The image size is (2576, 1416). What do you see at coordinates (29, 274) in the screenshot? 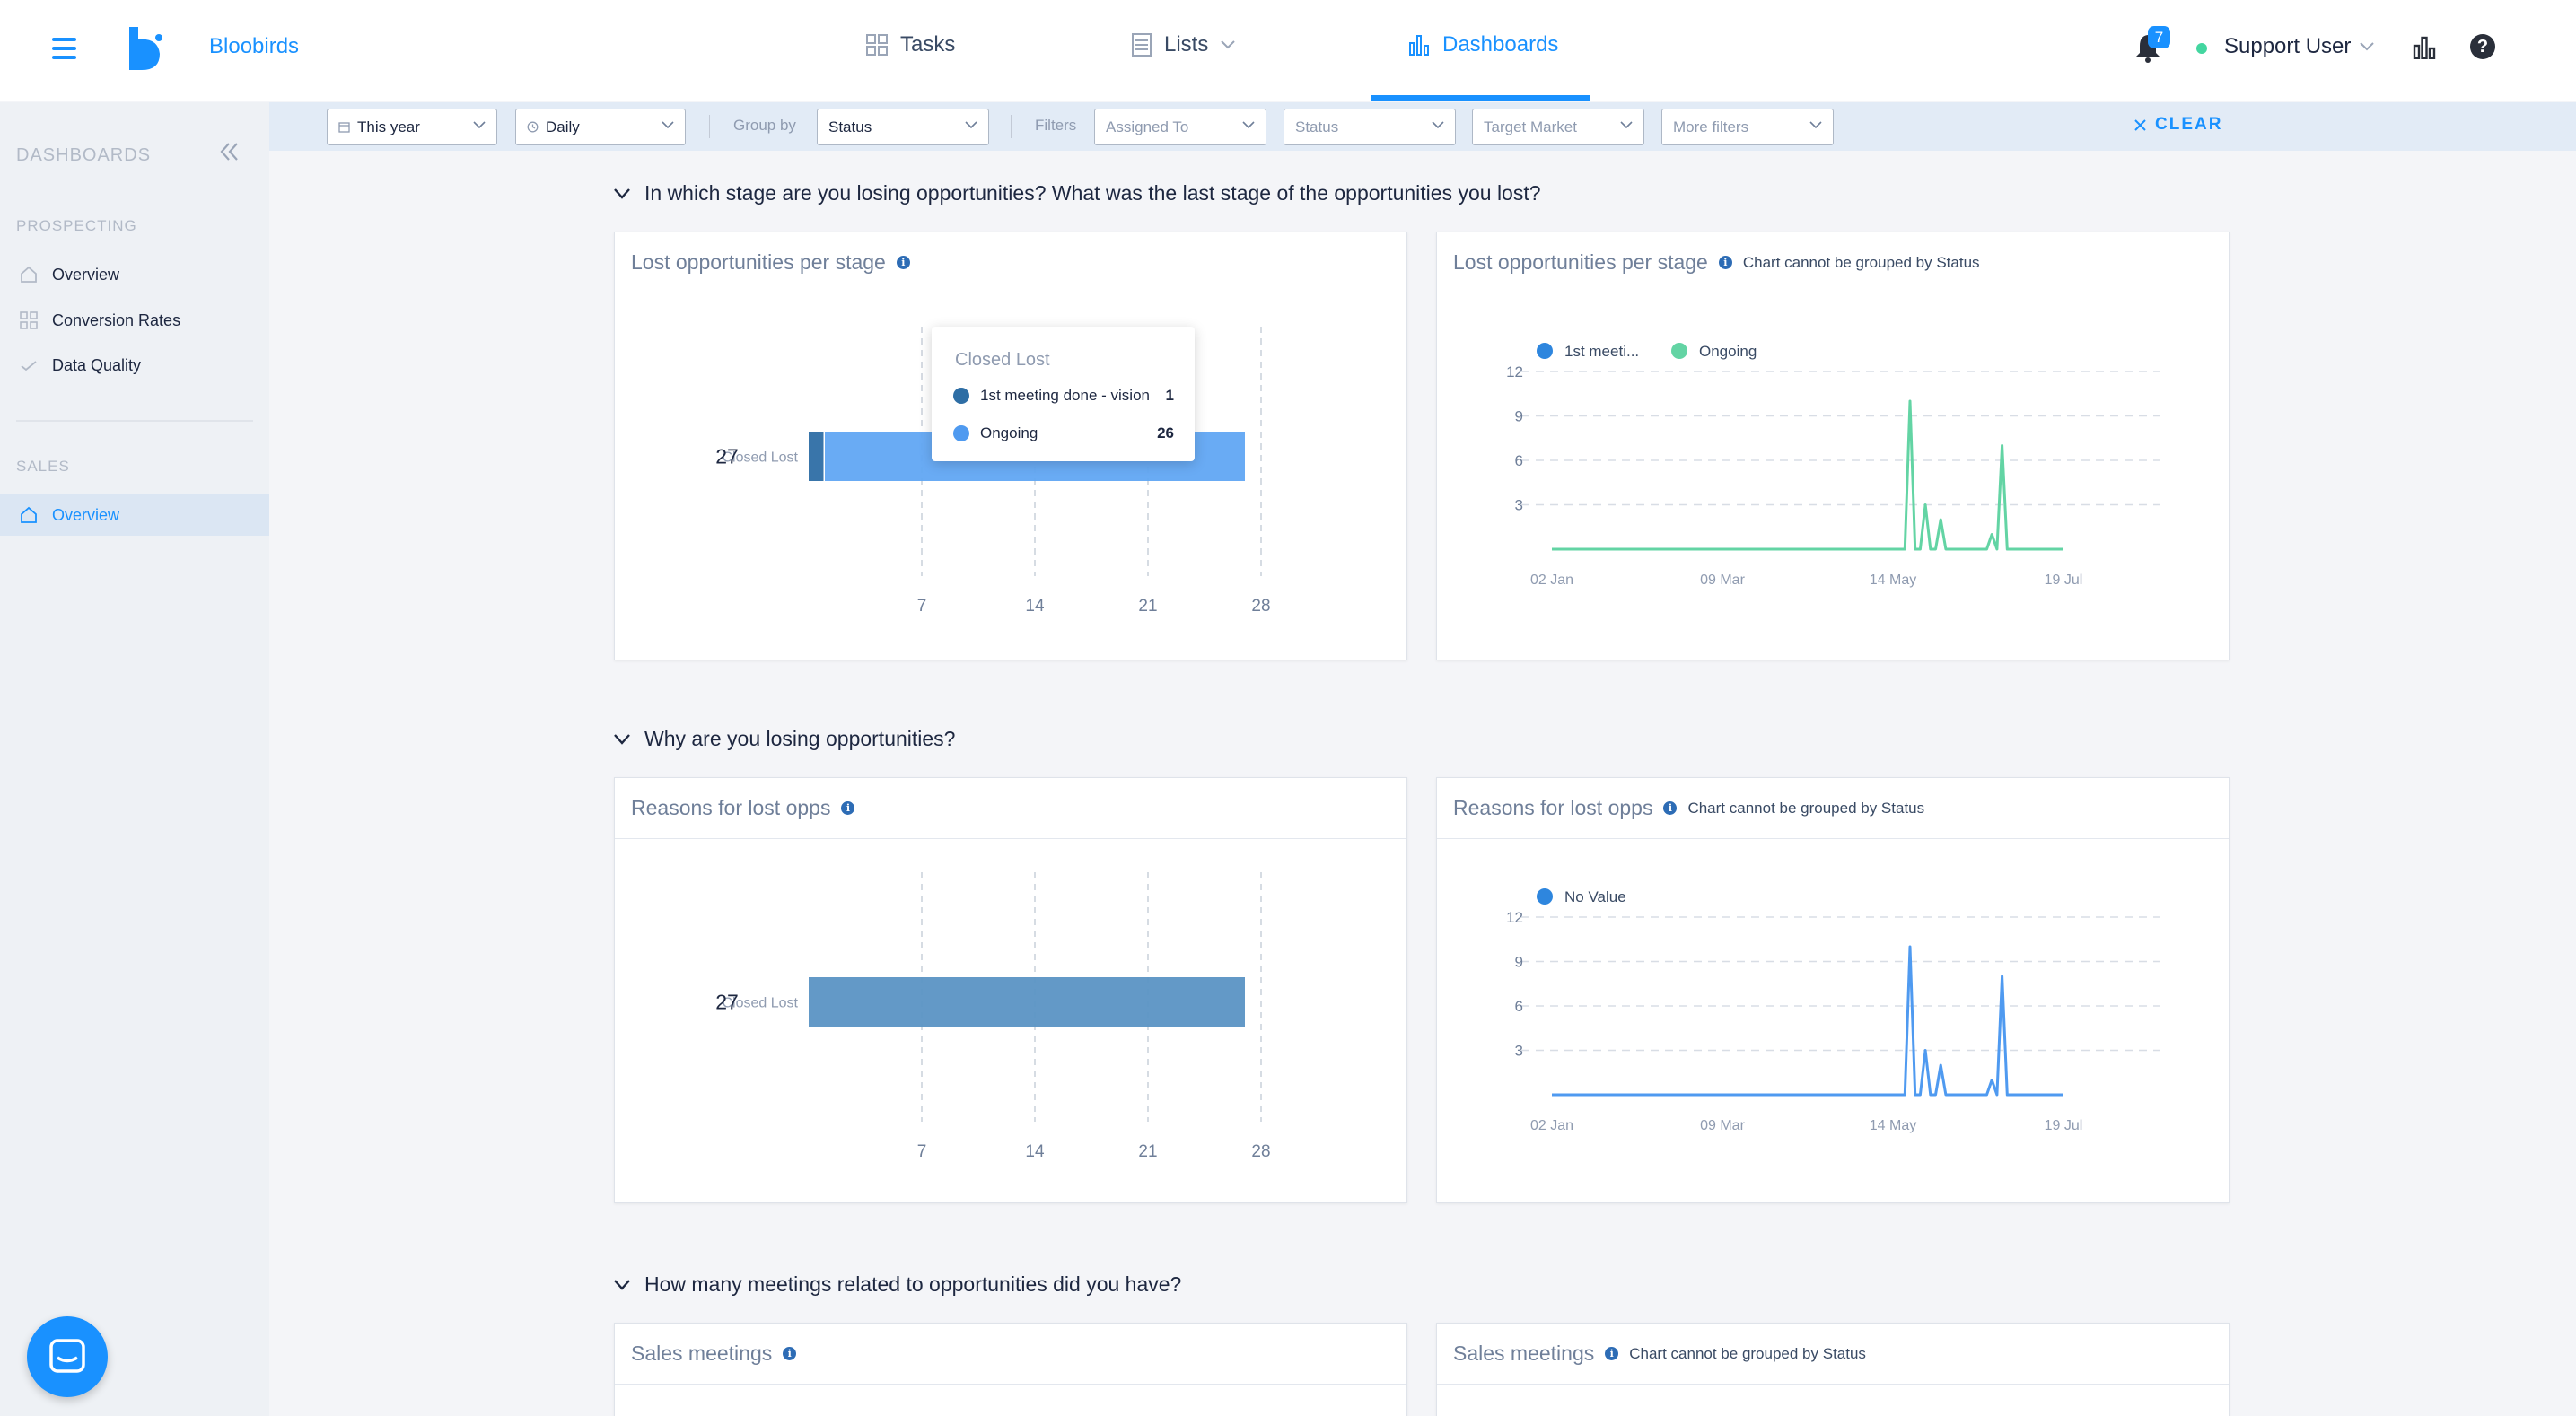
I see `home-icon` at bounding box center [29, 274].